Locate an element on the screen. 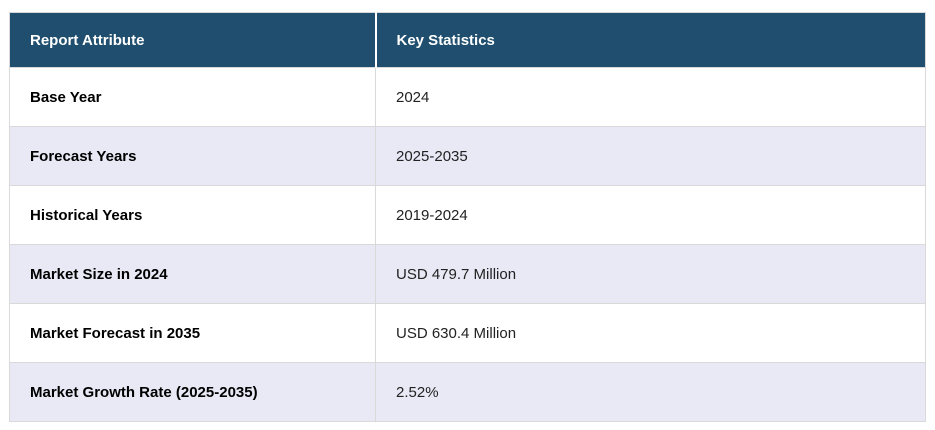 The height and width of the screenshot is (430, 935). attribute-cell: Market Size in 2024 is located at coordinates (192, 274).